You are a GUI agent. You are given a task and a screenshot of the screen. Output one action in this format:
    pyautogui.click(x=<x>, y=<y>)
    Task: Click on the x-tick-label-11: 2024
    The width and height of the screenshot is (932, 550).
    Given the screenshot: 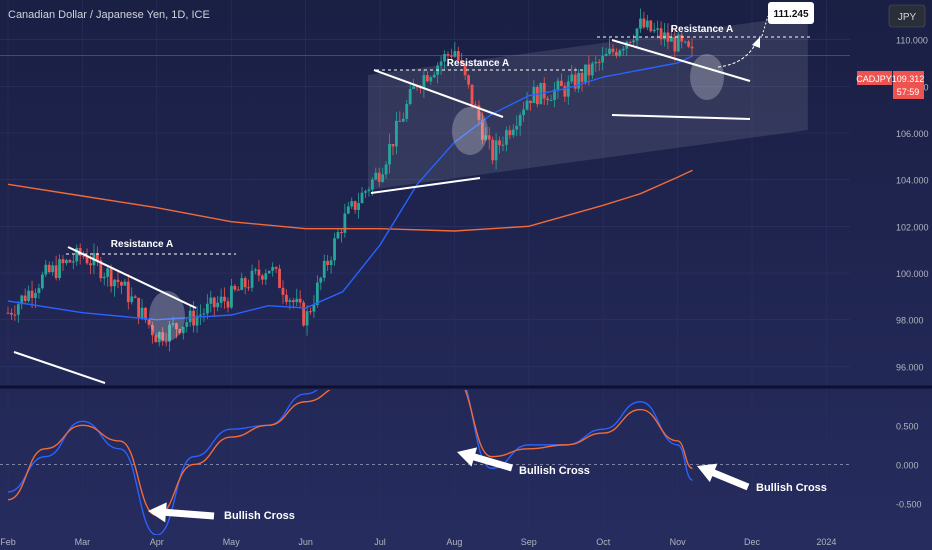 What is the action you would take?
    pyautogui.click(x=826, y=542)
    